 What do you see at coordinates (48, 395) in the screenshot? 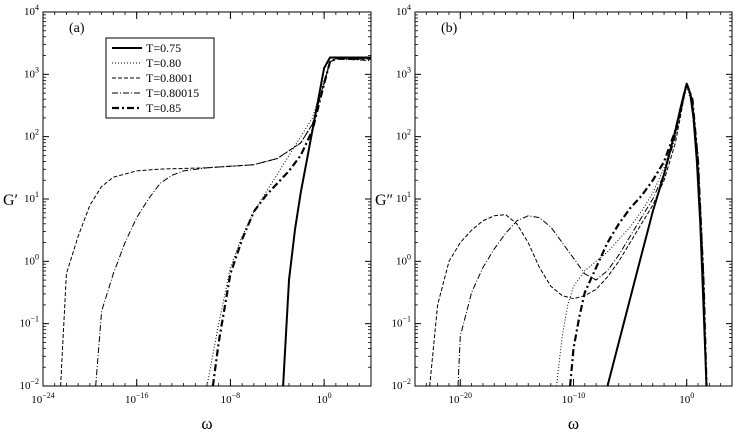
I see `x-tick-exponent: −24` at bounding box center [48, 395].